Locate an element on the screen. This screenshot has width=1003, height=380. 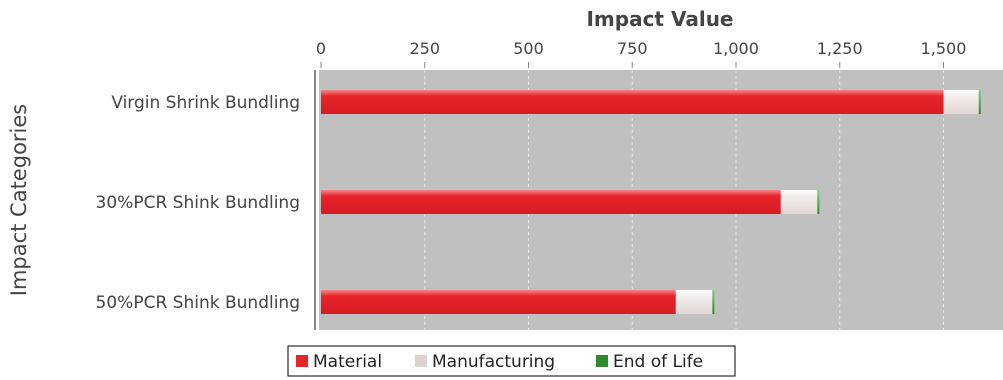
legend-label-material: Material is located at coordinates (347, 362).